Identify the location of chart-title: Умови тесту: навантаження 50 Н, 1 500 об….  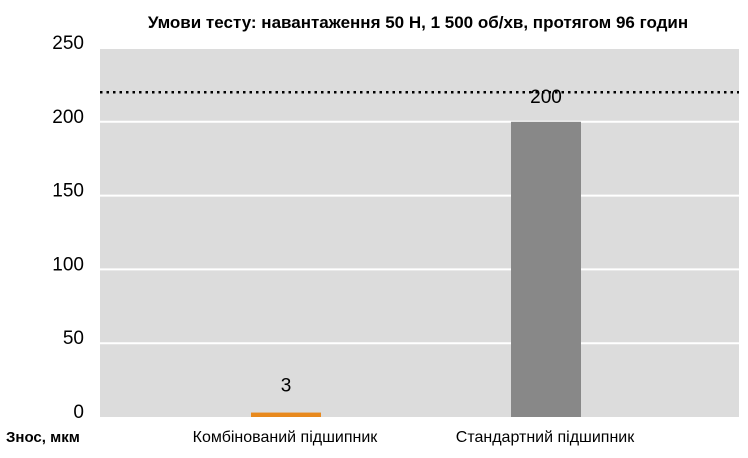
(418, 22).